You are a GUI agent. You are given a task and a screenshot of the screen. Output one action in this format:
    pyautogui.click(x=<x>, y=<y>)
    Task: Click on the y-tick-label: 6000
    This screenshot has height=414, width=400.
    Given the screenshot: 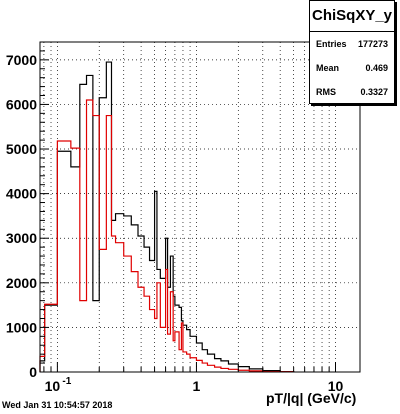 What is the action you would take?
    pyautogui.click(x=21, y=104)
    